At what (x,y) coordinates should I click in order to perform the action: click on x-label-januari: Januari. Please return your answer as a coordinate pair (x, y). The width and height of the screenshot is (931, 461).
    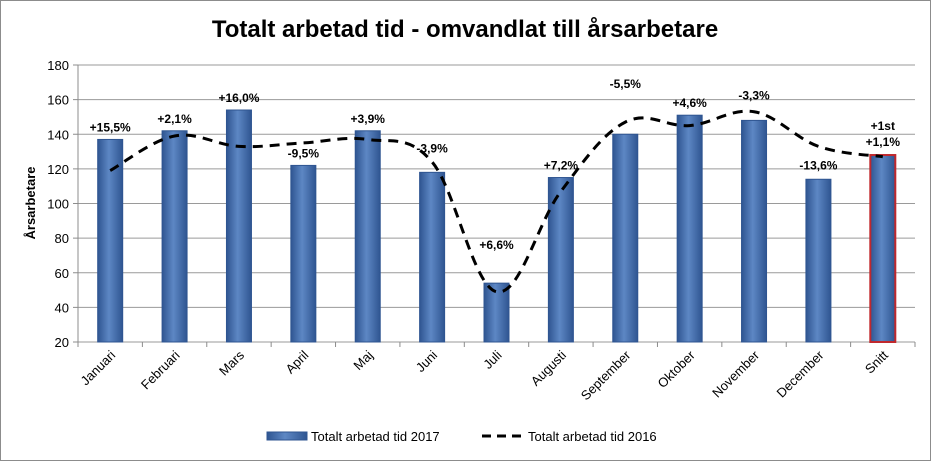
    Looking at the image, I should click on (98, 367).